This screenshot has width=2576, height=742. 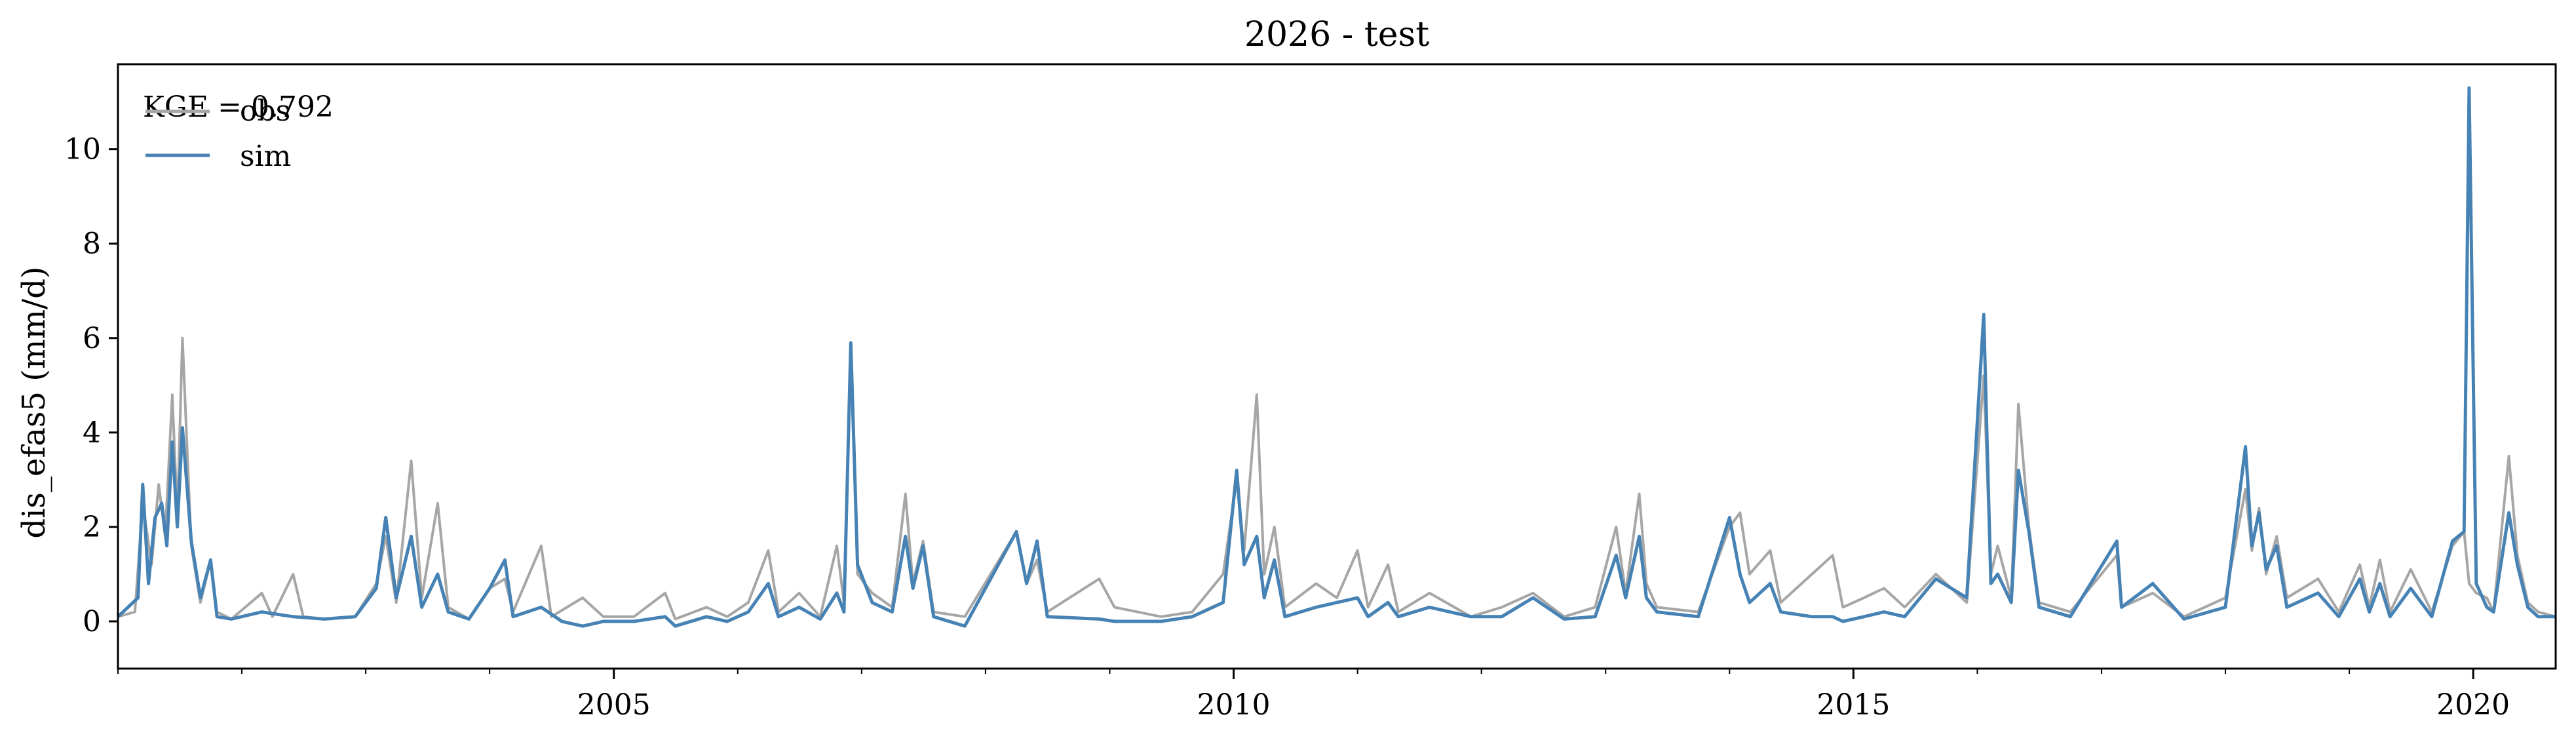 What do you see at coordinates (92, 433) in the screenshot?
I see `y-tick-label: 4` at bounding box center [92, 433].